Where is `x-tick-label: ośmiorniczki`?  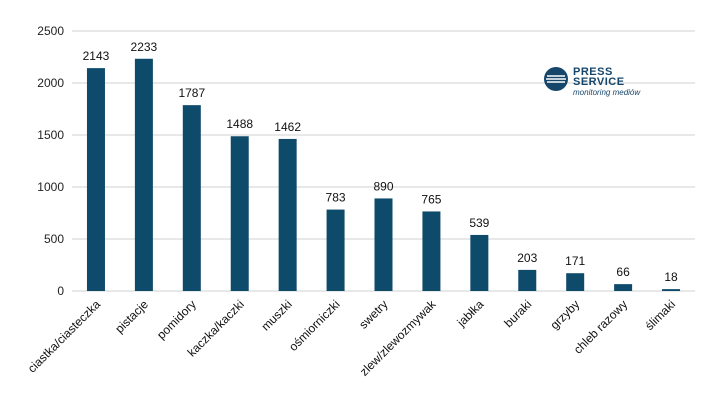 x-tick-label: ośmiorniczki is located at coordinates (314, 325).